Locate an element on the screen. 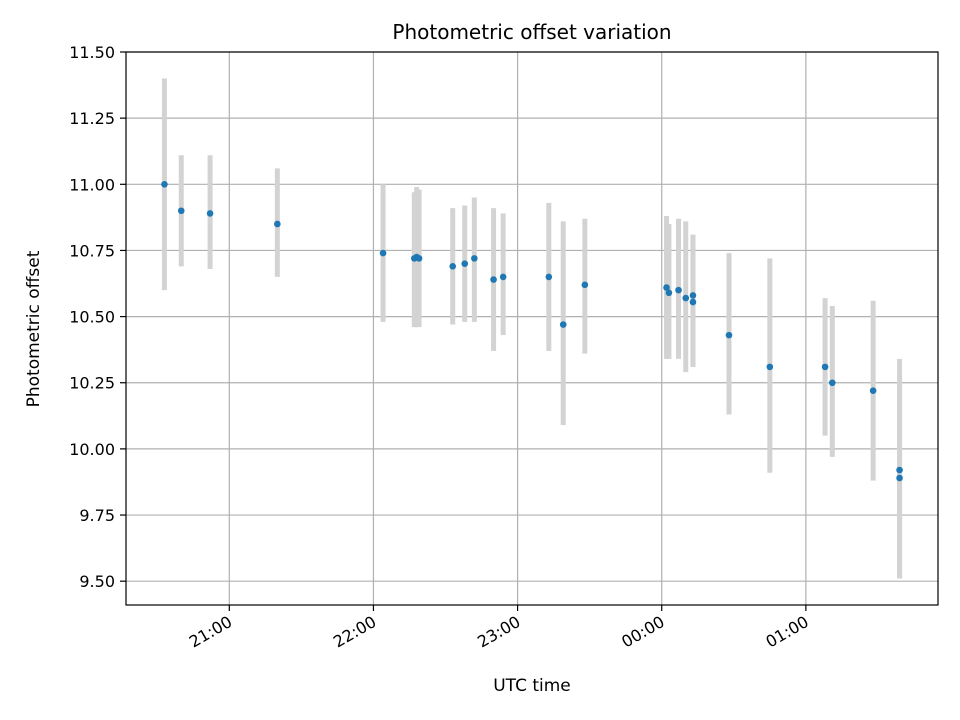 The height and width of the screenshot is (720, 960). chart-title: Photometric offset variation is located at coordinates (531, 32).